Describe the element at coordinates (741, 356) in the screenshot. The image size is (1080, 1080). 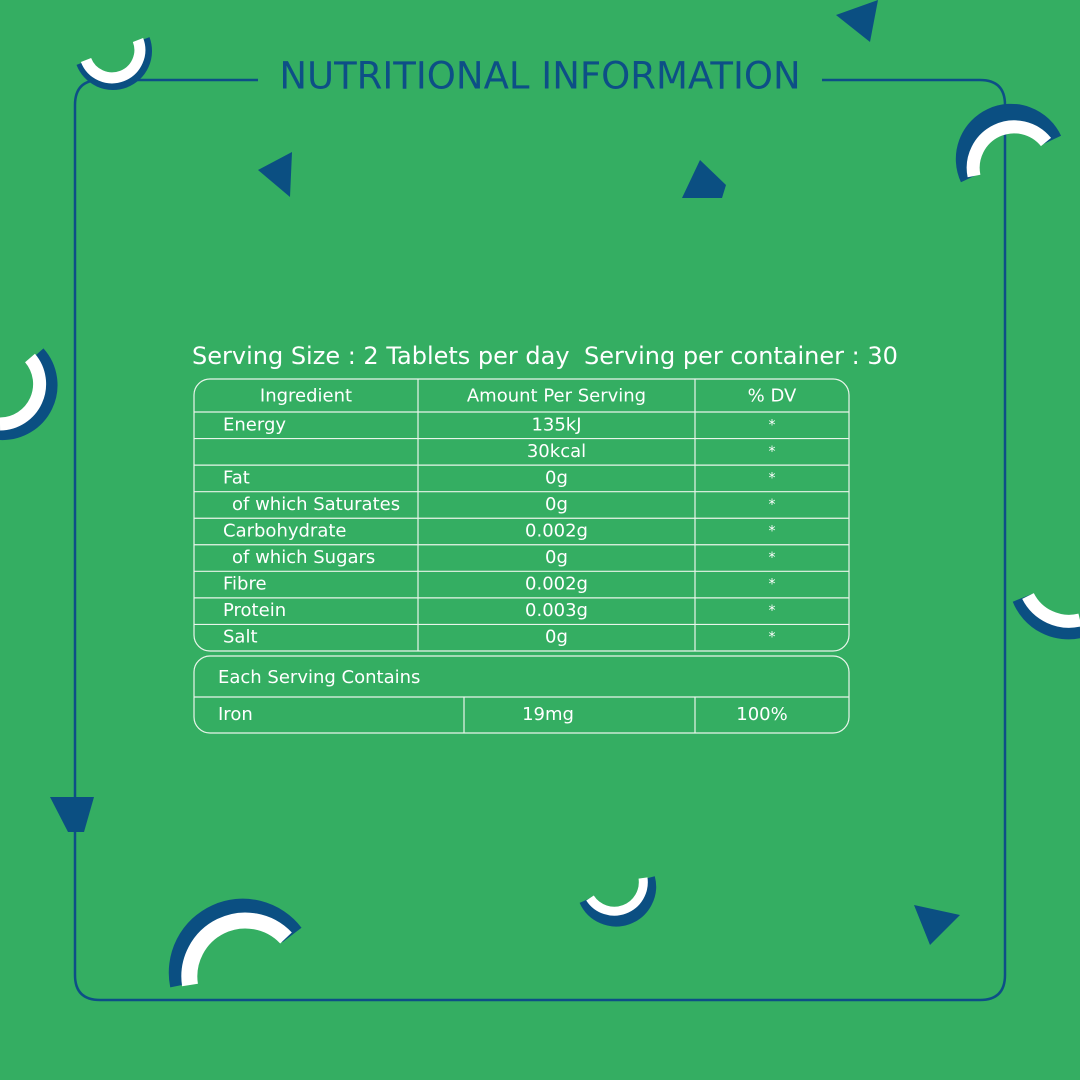
I see `serving-per-container: Serving per container : 30` at that location.